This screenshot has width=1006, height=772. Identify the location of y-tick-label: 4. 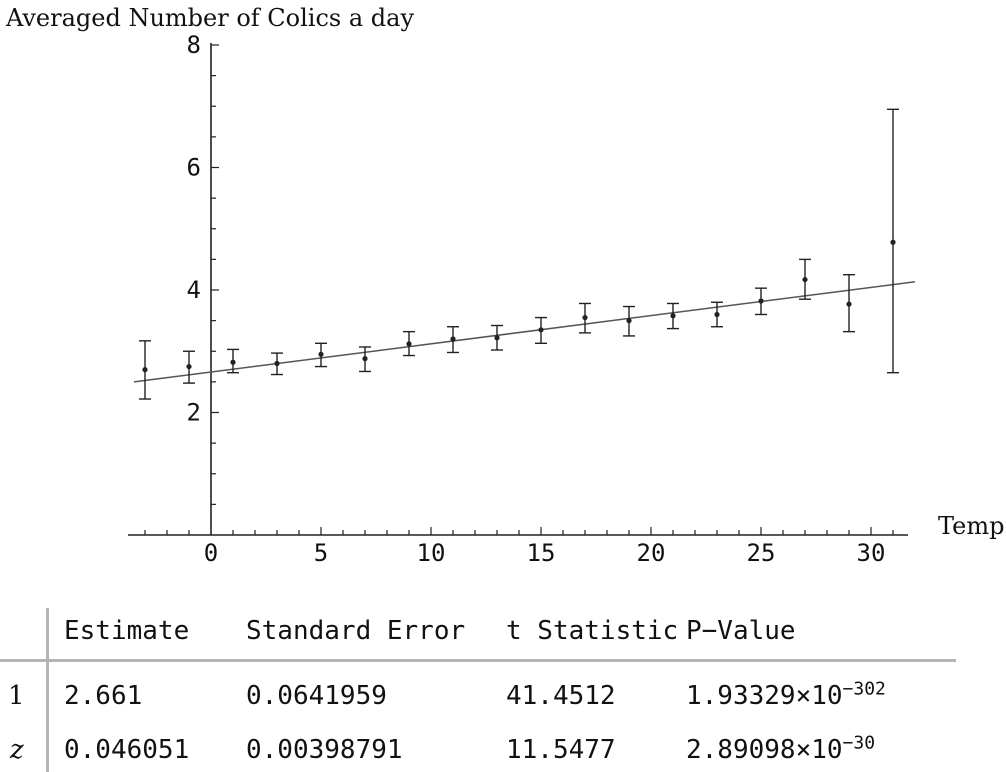
(194, 290).